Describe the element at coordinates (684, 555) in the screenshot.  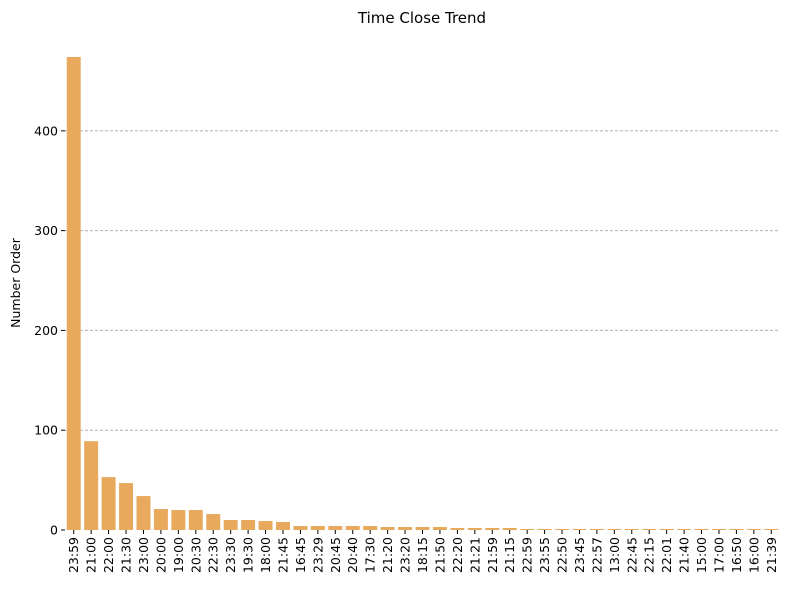
I see `x-tick-label: 21:40` at that location.